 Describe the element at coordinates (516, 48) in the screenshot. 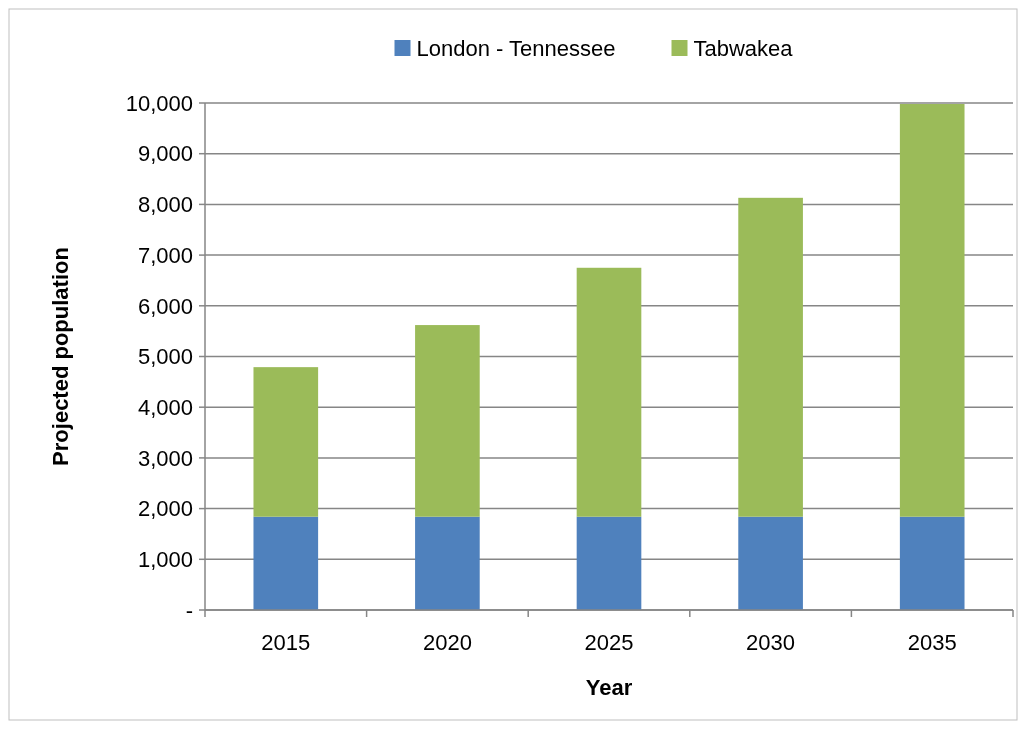

I see `legend-label: London - Tennessee` at that location.